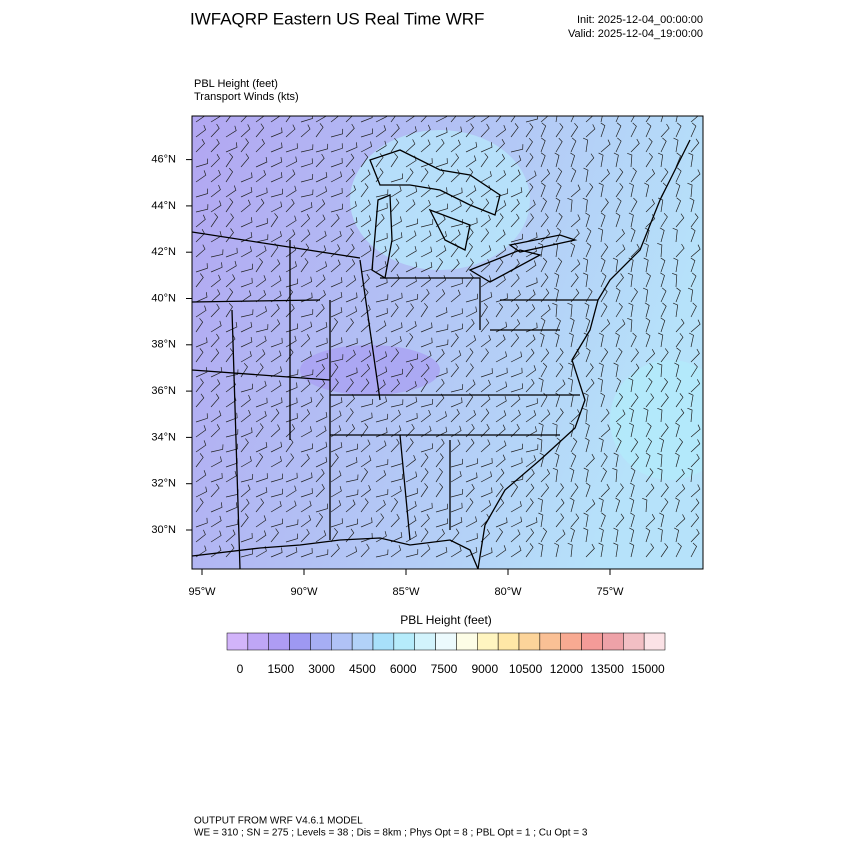 Image resolution: width=850 pixels, height=850 pixels. What do you see at coordinates (449, 229) in the screenshot?
I see `lake` at bounding box center [449, 229].